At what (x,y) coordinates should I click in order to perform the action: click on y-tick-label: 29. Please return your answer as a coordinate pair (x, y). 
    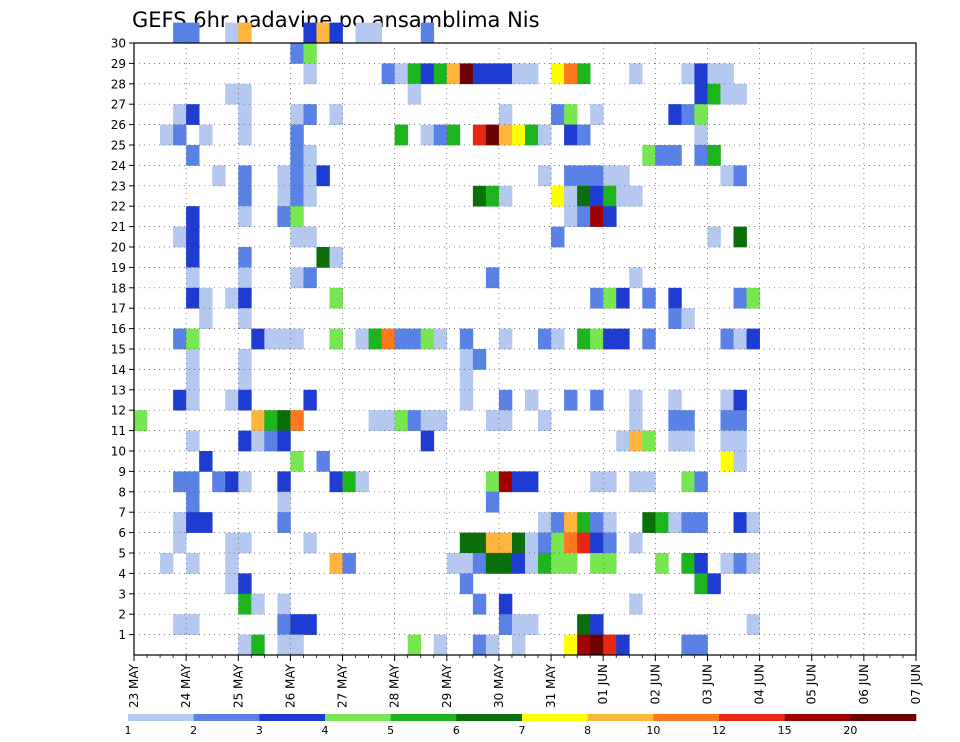
    Looking at the image, I should click on (118, 64).